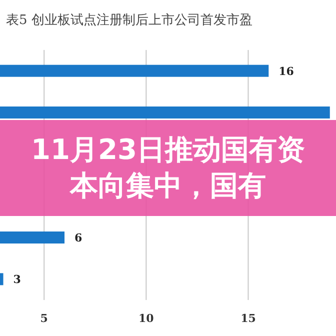 This screenshot has width=336, height=336. What do you see at coordinates (129, 20) in the screenshot?
I see `title: 表5 创业板试点注册制后上市公司首发市盈` at bounding box center [129, 20].